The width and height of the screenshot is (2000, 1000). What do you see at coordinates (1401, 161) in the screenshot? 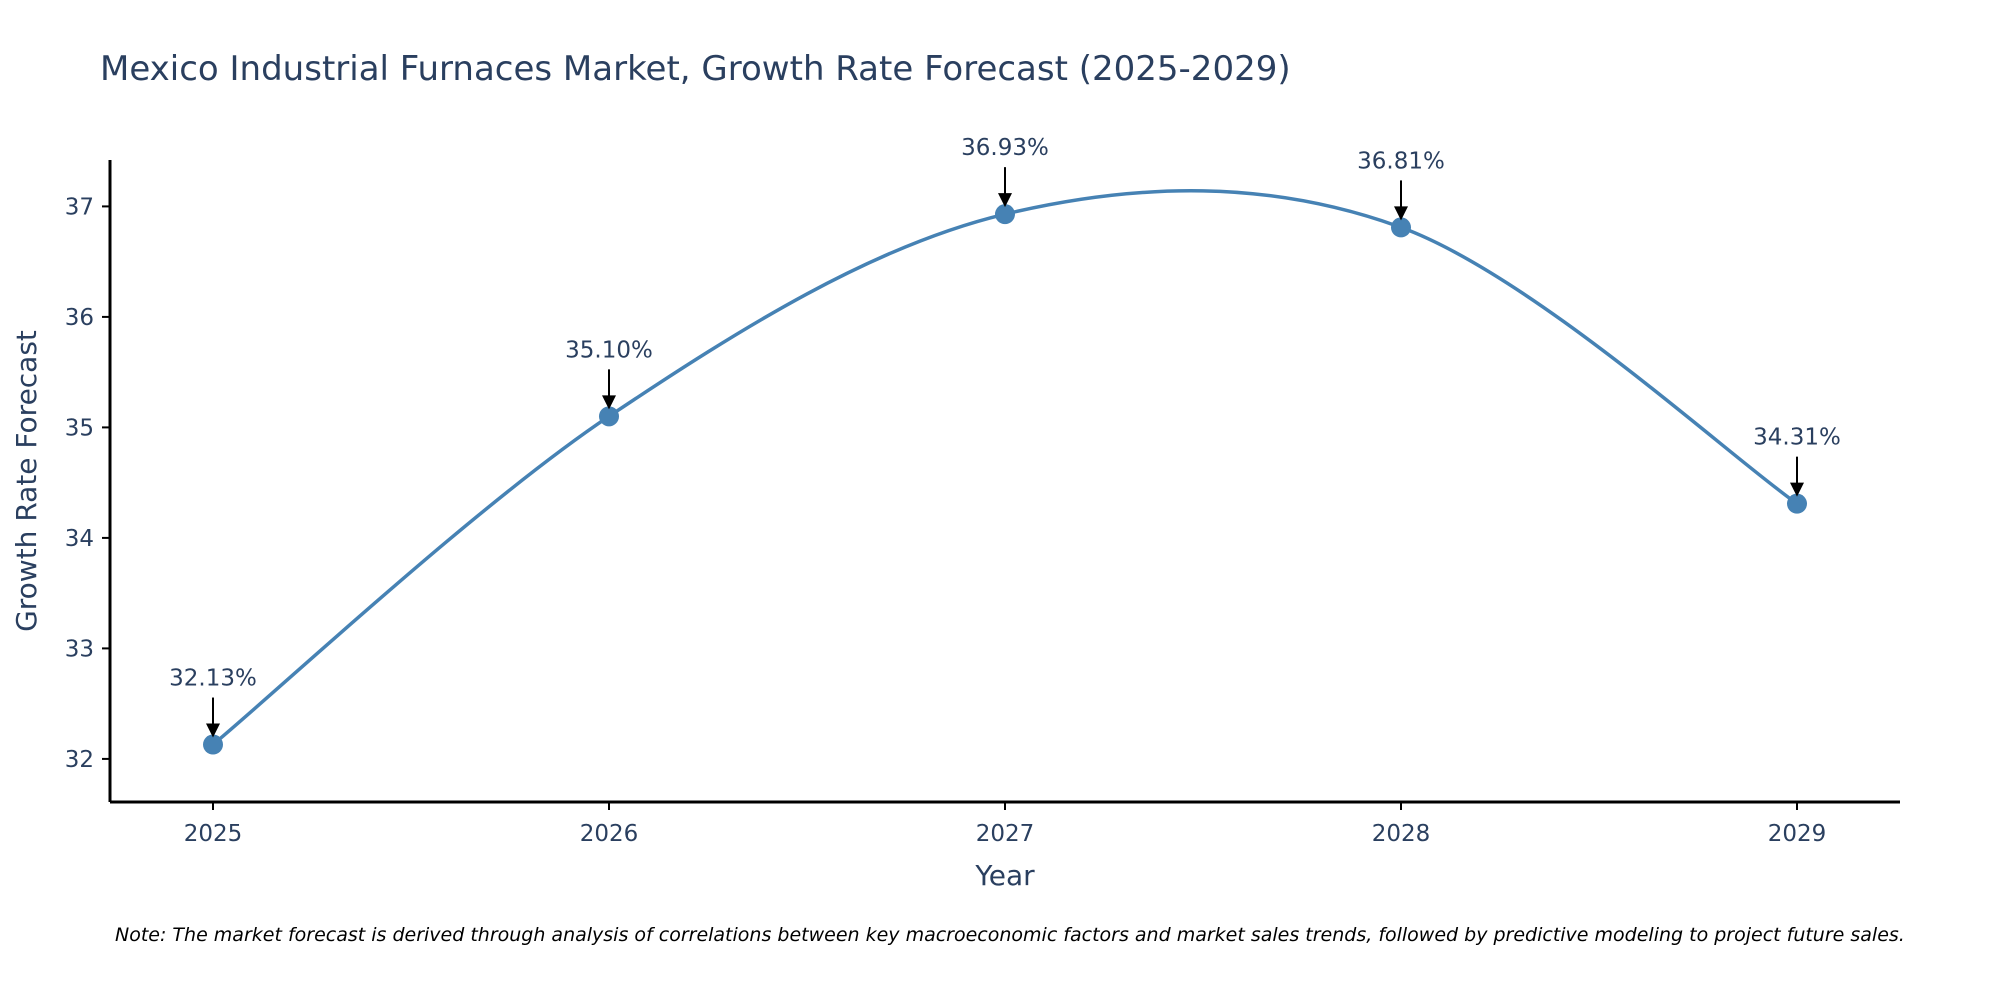
I see `data-label: 36.81%` at bounding box center [1401, 161].